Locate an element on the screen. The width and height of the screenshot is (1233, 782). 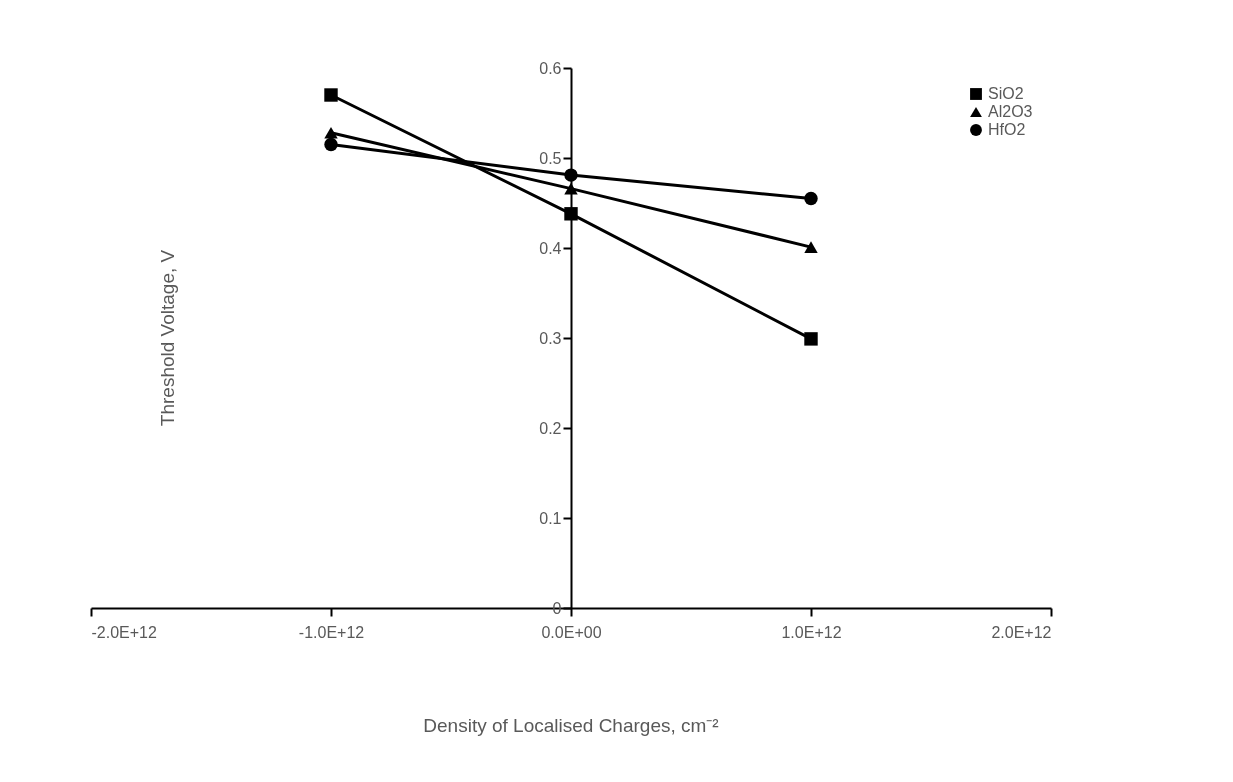
legend-label: HfO2 is located at coordinates (1007, 129).